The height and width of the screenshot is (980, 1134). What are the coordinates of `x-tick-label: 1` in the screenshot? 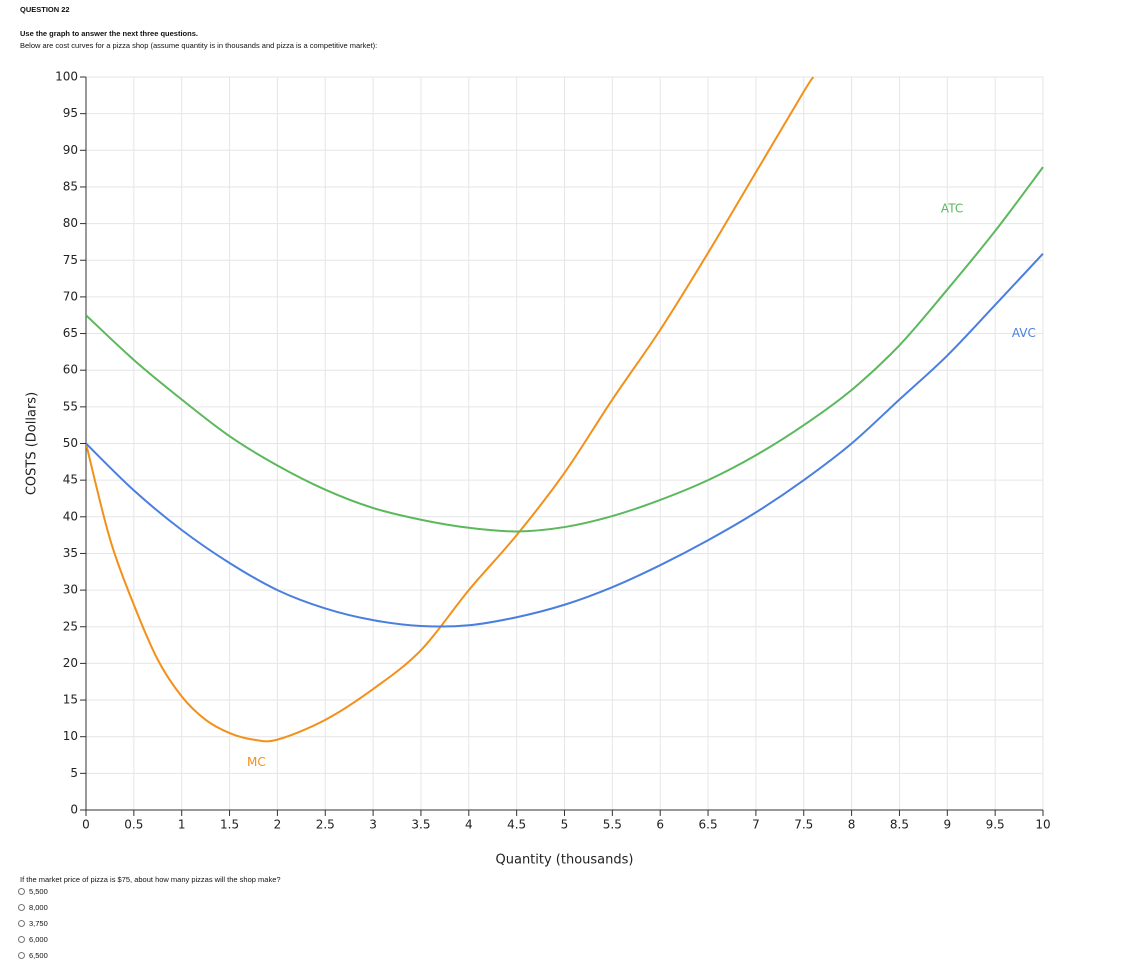 It's located at (182, 825).